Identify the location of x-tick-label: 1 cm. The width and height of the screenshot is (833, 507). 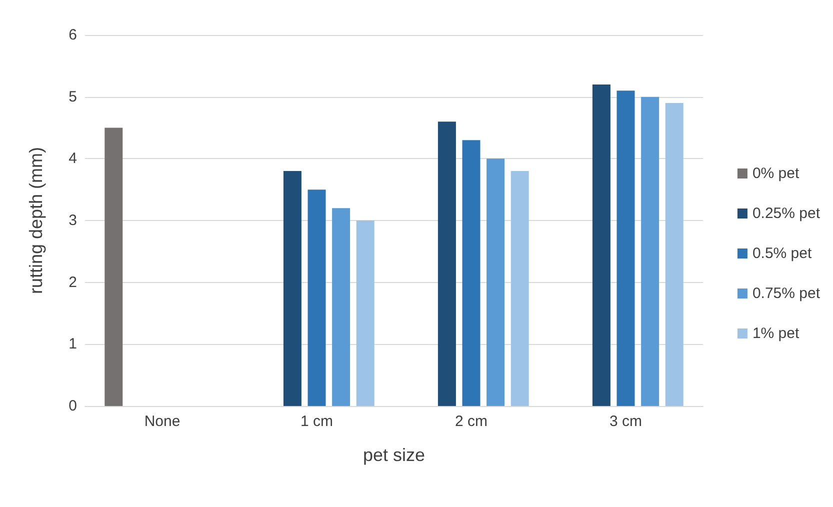
(317, 421).